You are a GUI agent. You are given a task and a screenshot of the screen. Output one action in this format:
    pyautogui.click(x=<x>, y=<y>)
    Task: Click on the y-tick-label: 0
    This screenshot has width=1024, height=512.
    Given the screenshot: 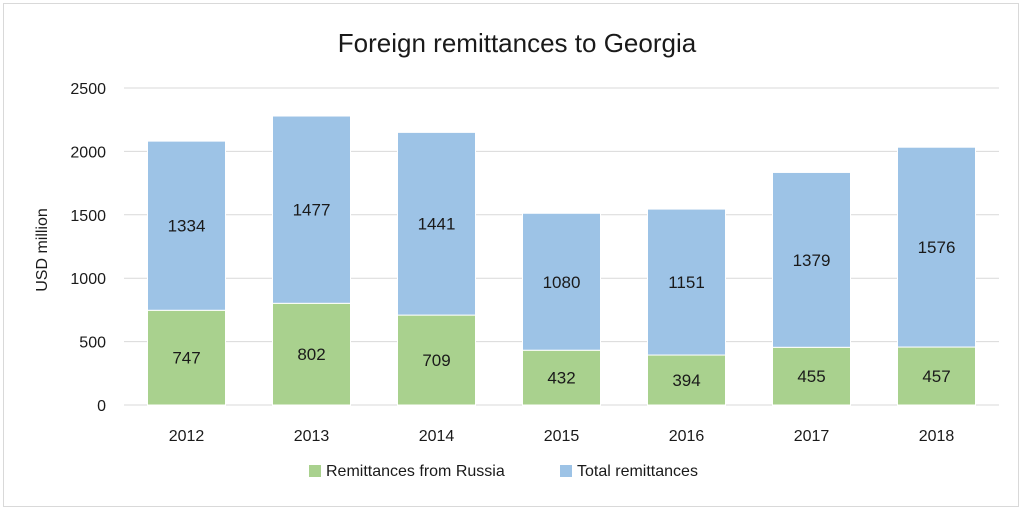 What is the action you would take?
    pyautogui.click(x=101, y=406)
    